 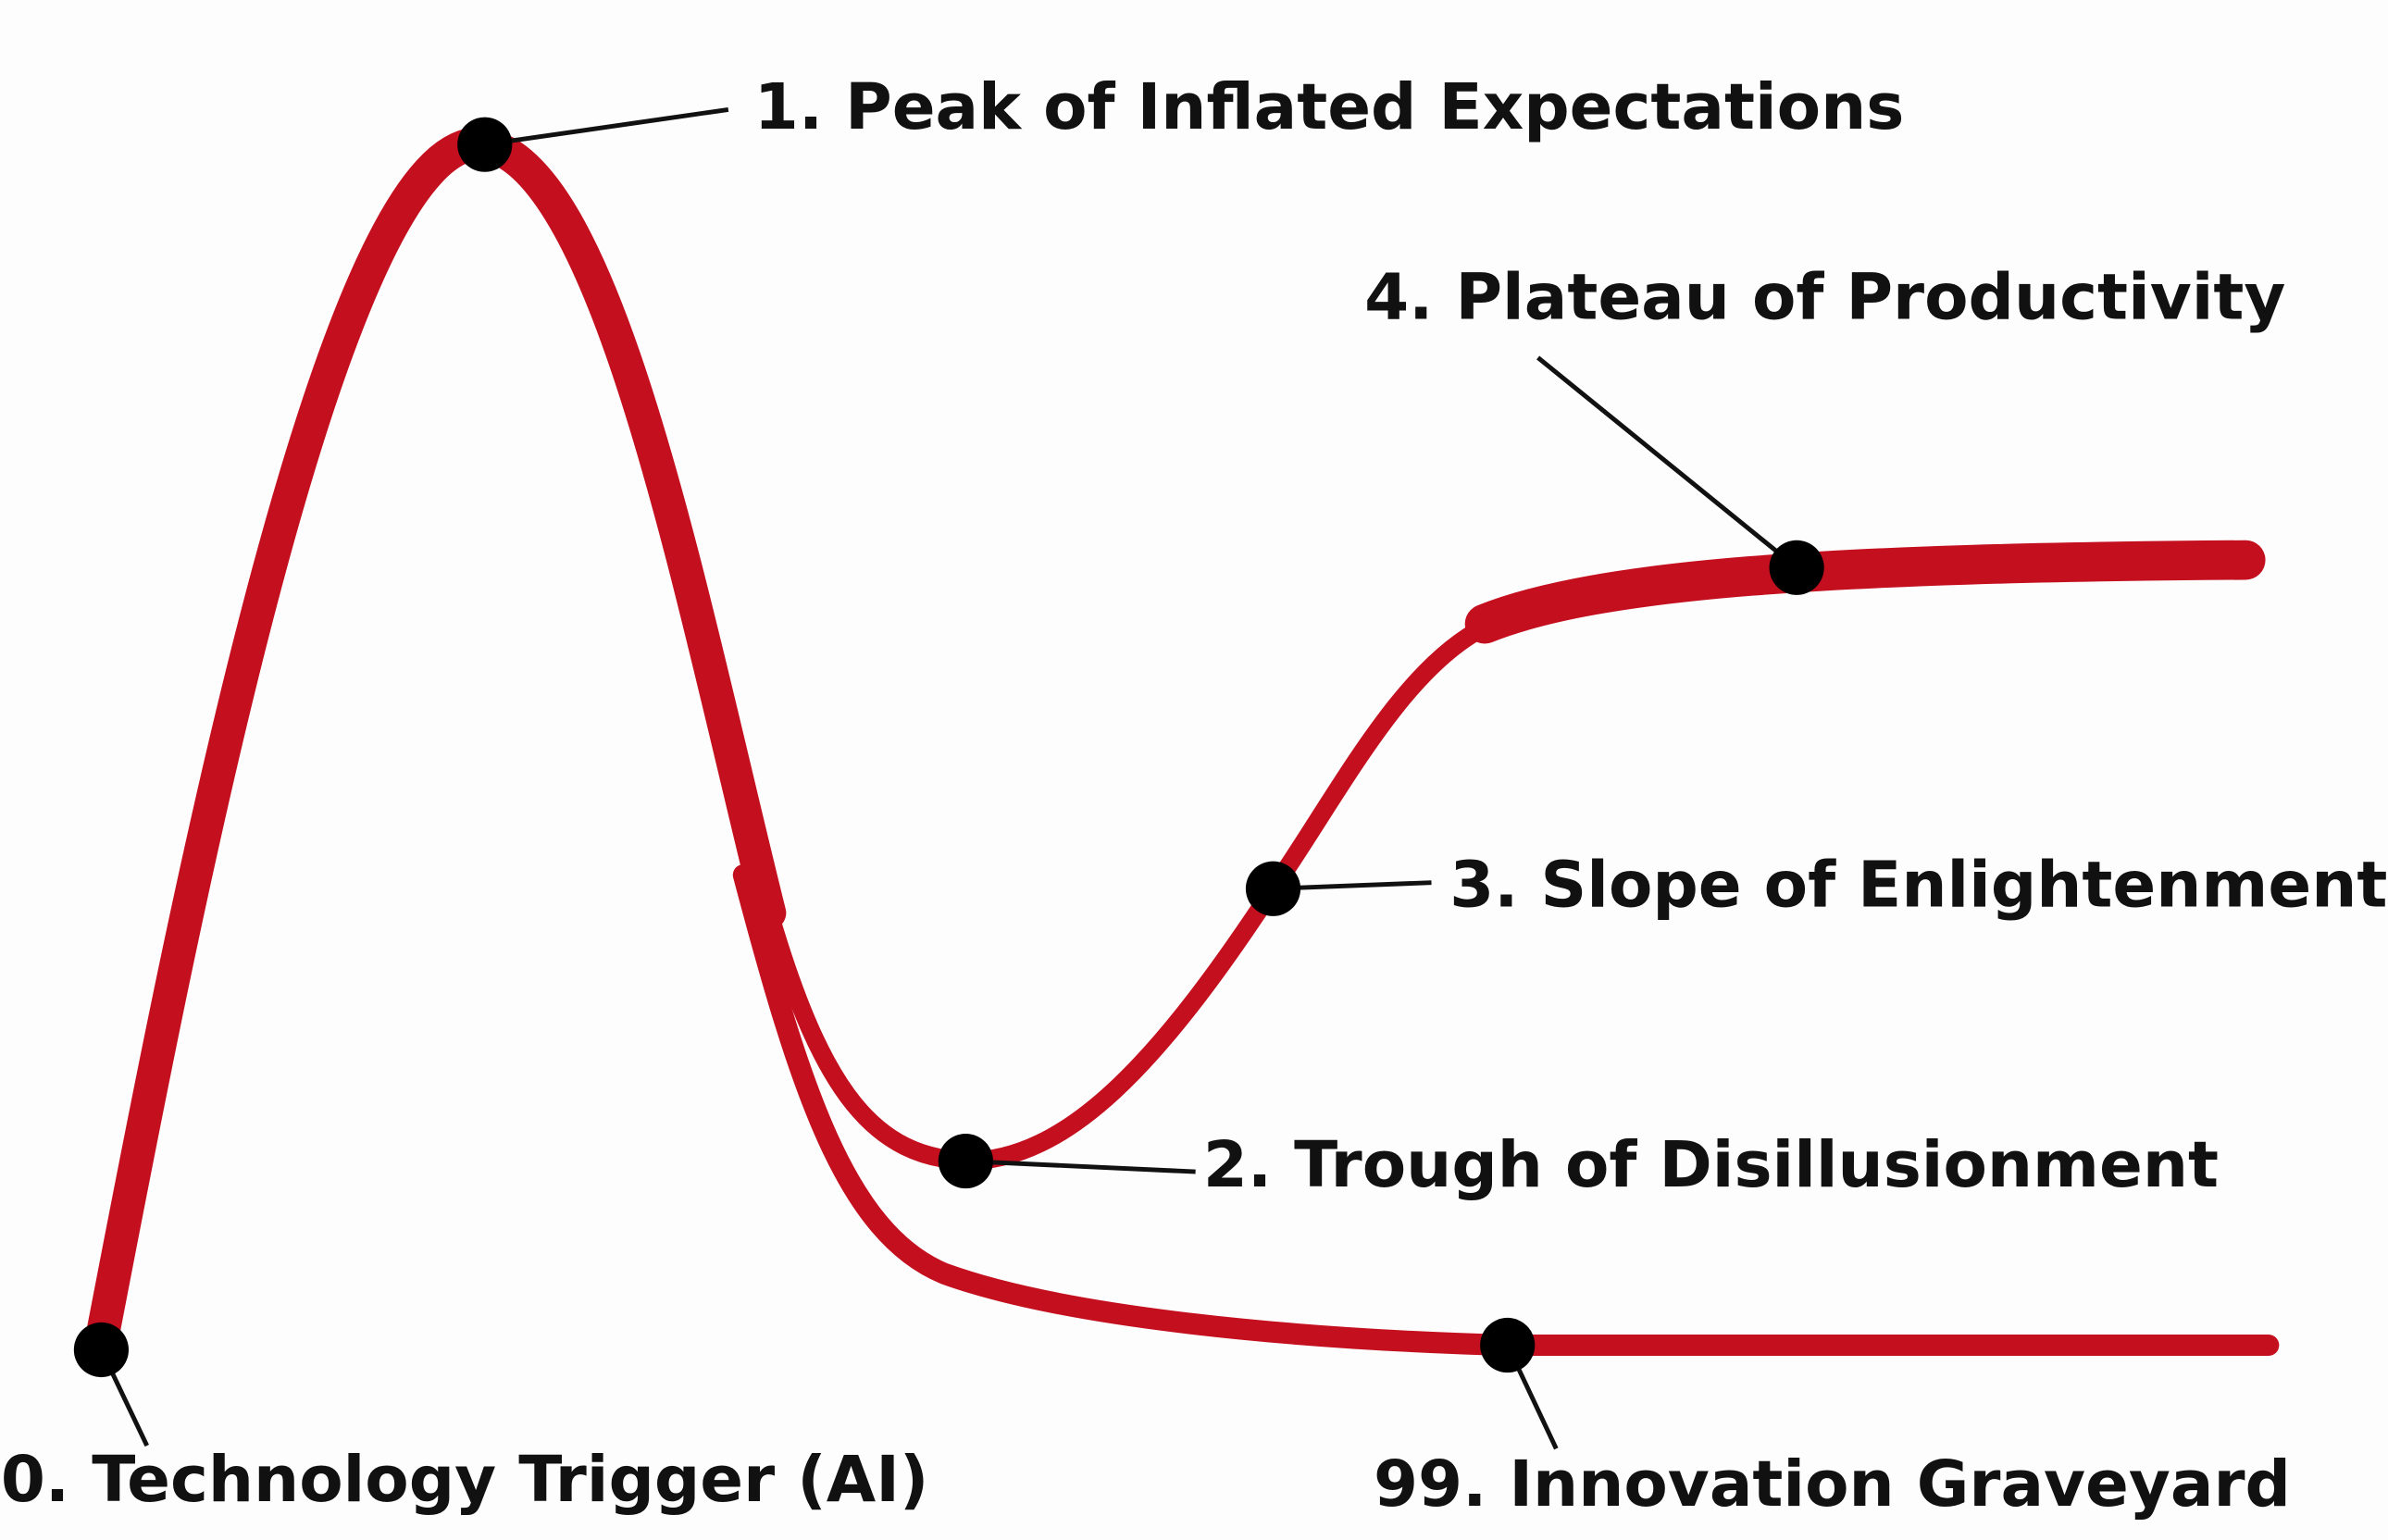 I want to click on stage-label: 2. Trough of Disillusionment, so click(x=1711, y=1165).